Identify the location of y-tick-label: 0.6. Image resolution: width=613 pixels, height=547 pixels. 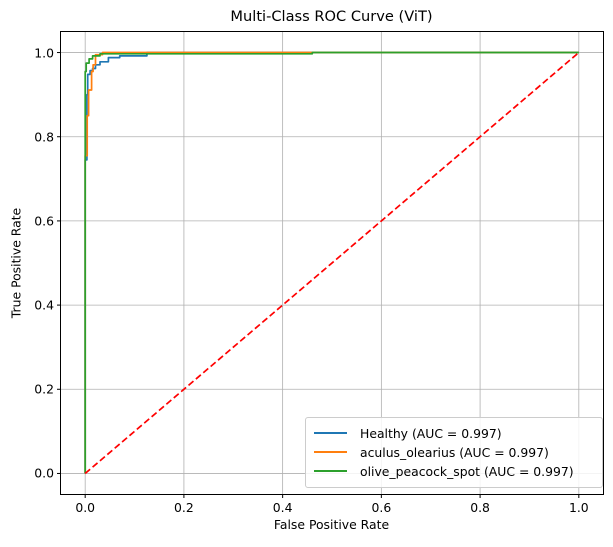
(44, 221).